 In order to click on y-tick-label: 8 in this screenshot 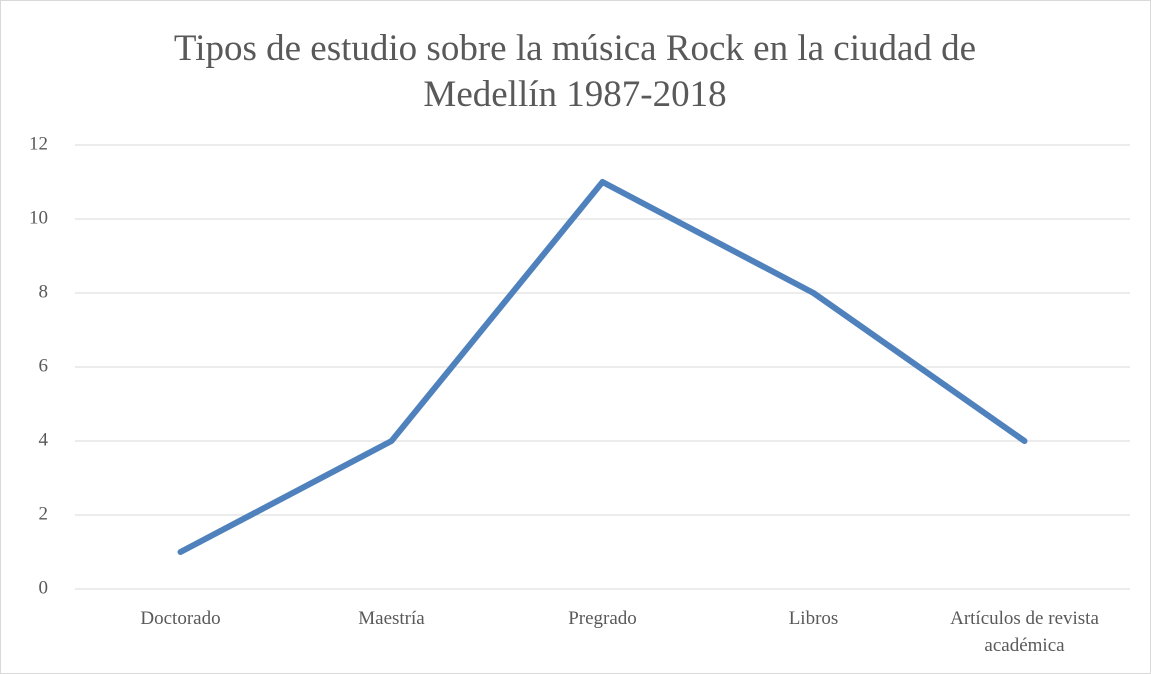, I will do `click(44, 291)`.